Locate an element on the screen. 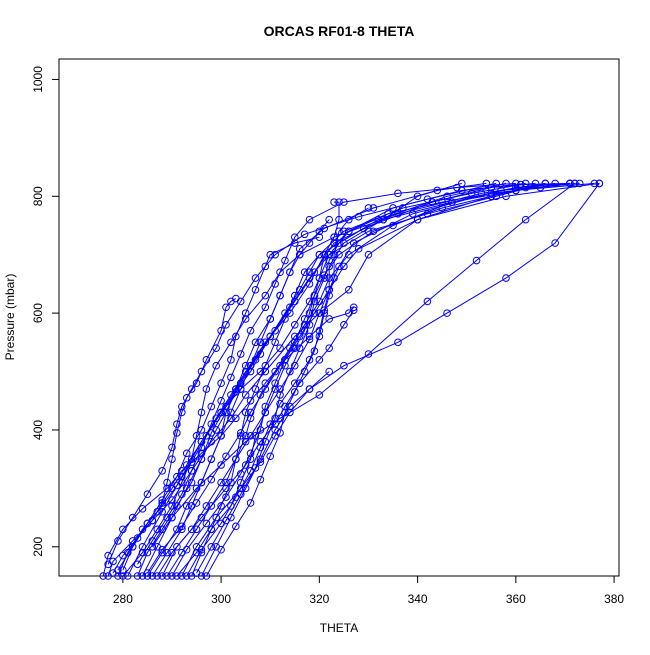  x-axis: 280 300 320 340 360 380 is located at coordinates (368, 591).